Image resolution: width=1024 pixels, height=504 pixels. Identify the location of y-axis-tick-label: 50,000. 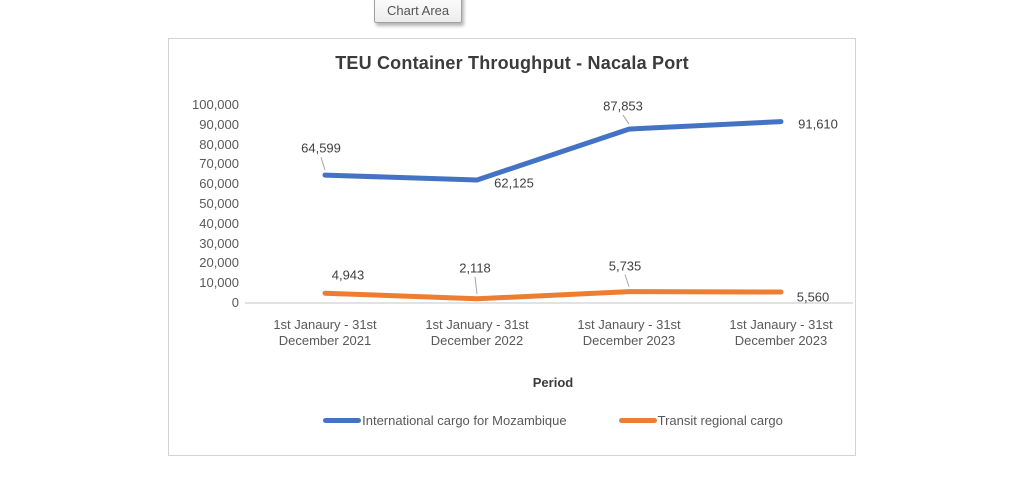
(219, 203).